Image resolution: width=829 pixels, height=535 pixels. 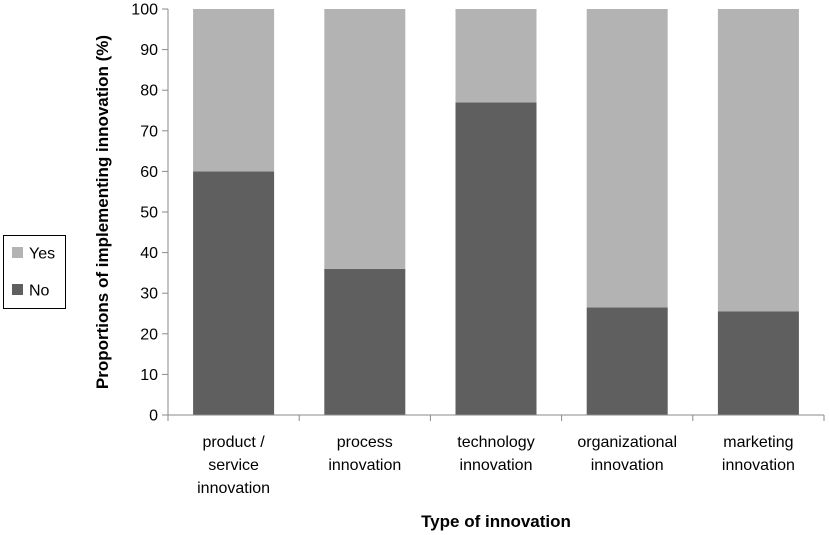 I want to click on y-tick-labels: 0 10 20 30 40 50 60 70 80 90 100, so click(x=144, y=213).